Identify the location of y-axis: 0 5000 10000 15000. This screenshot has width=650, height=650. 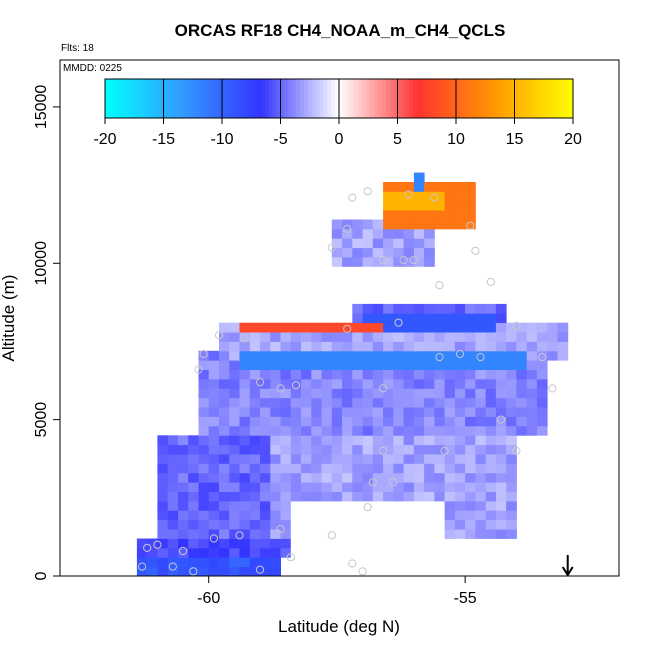
(46, 332).